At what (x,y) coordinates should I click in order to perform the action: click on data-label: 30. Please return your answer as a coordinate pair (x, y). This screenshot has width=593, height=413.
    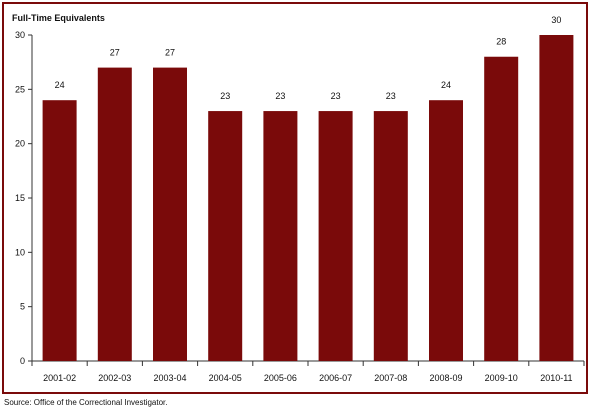
    Looking at the image, I should click on (556, 20).